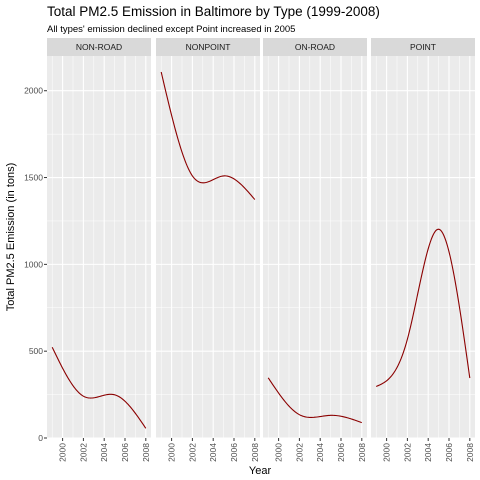 The height and width of the screenshot is (480, 480). I want to click on y-tick-label: 2000, so click(33, 91).